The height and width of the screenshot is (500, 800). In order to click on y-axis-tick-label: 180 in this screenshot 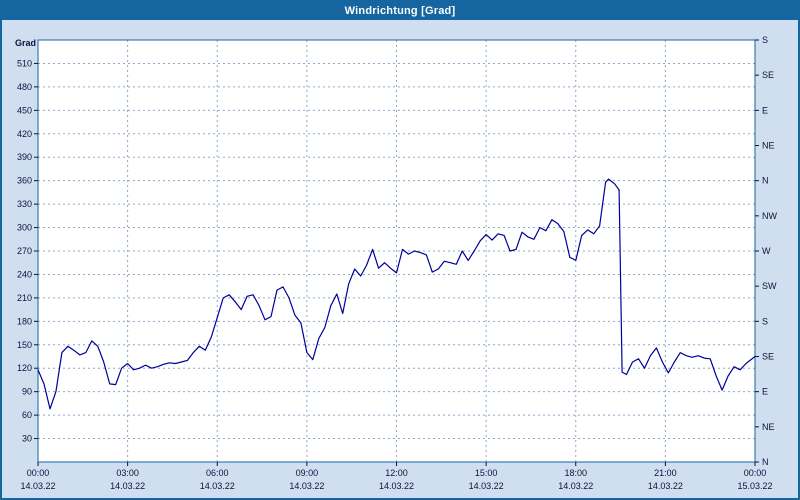, I will do `click(24, 321)`.